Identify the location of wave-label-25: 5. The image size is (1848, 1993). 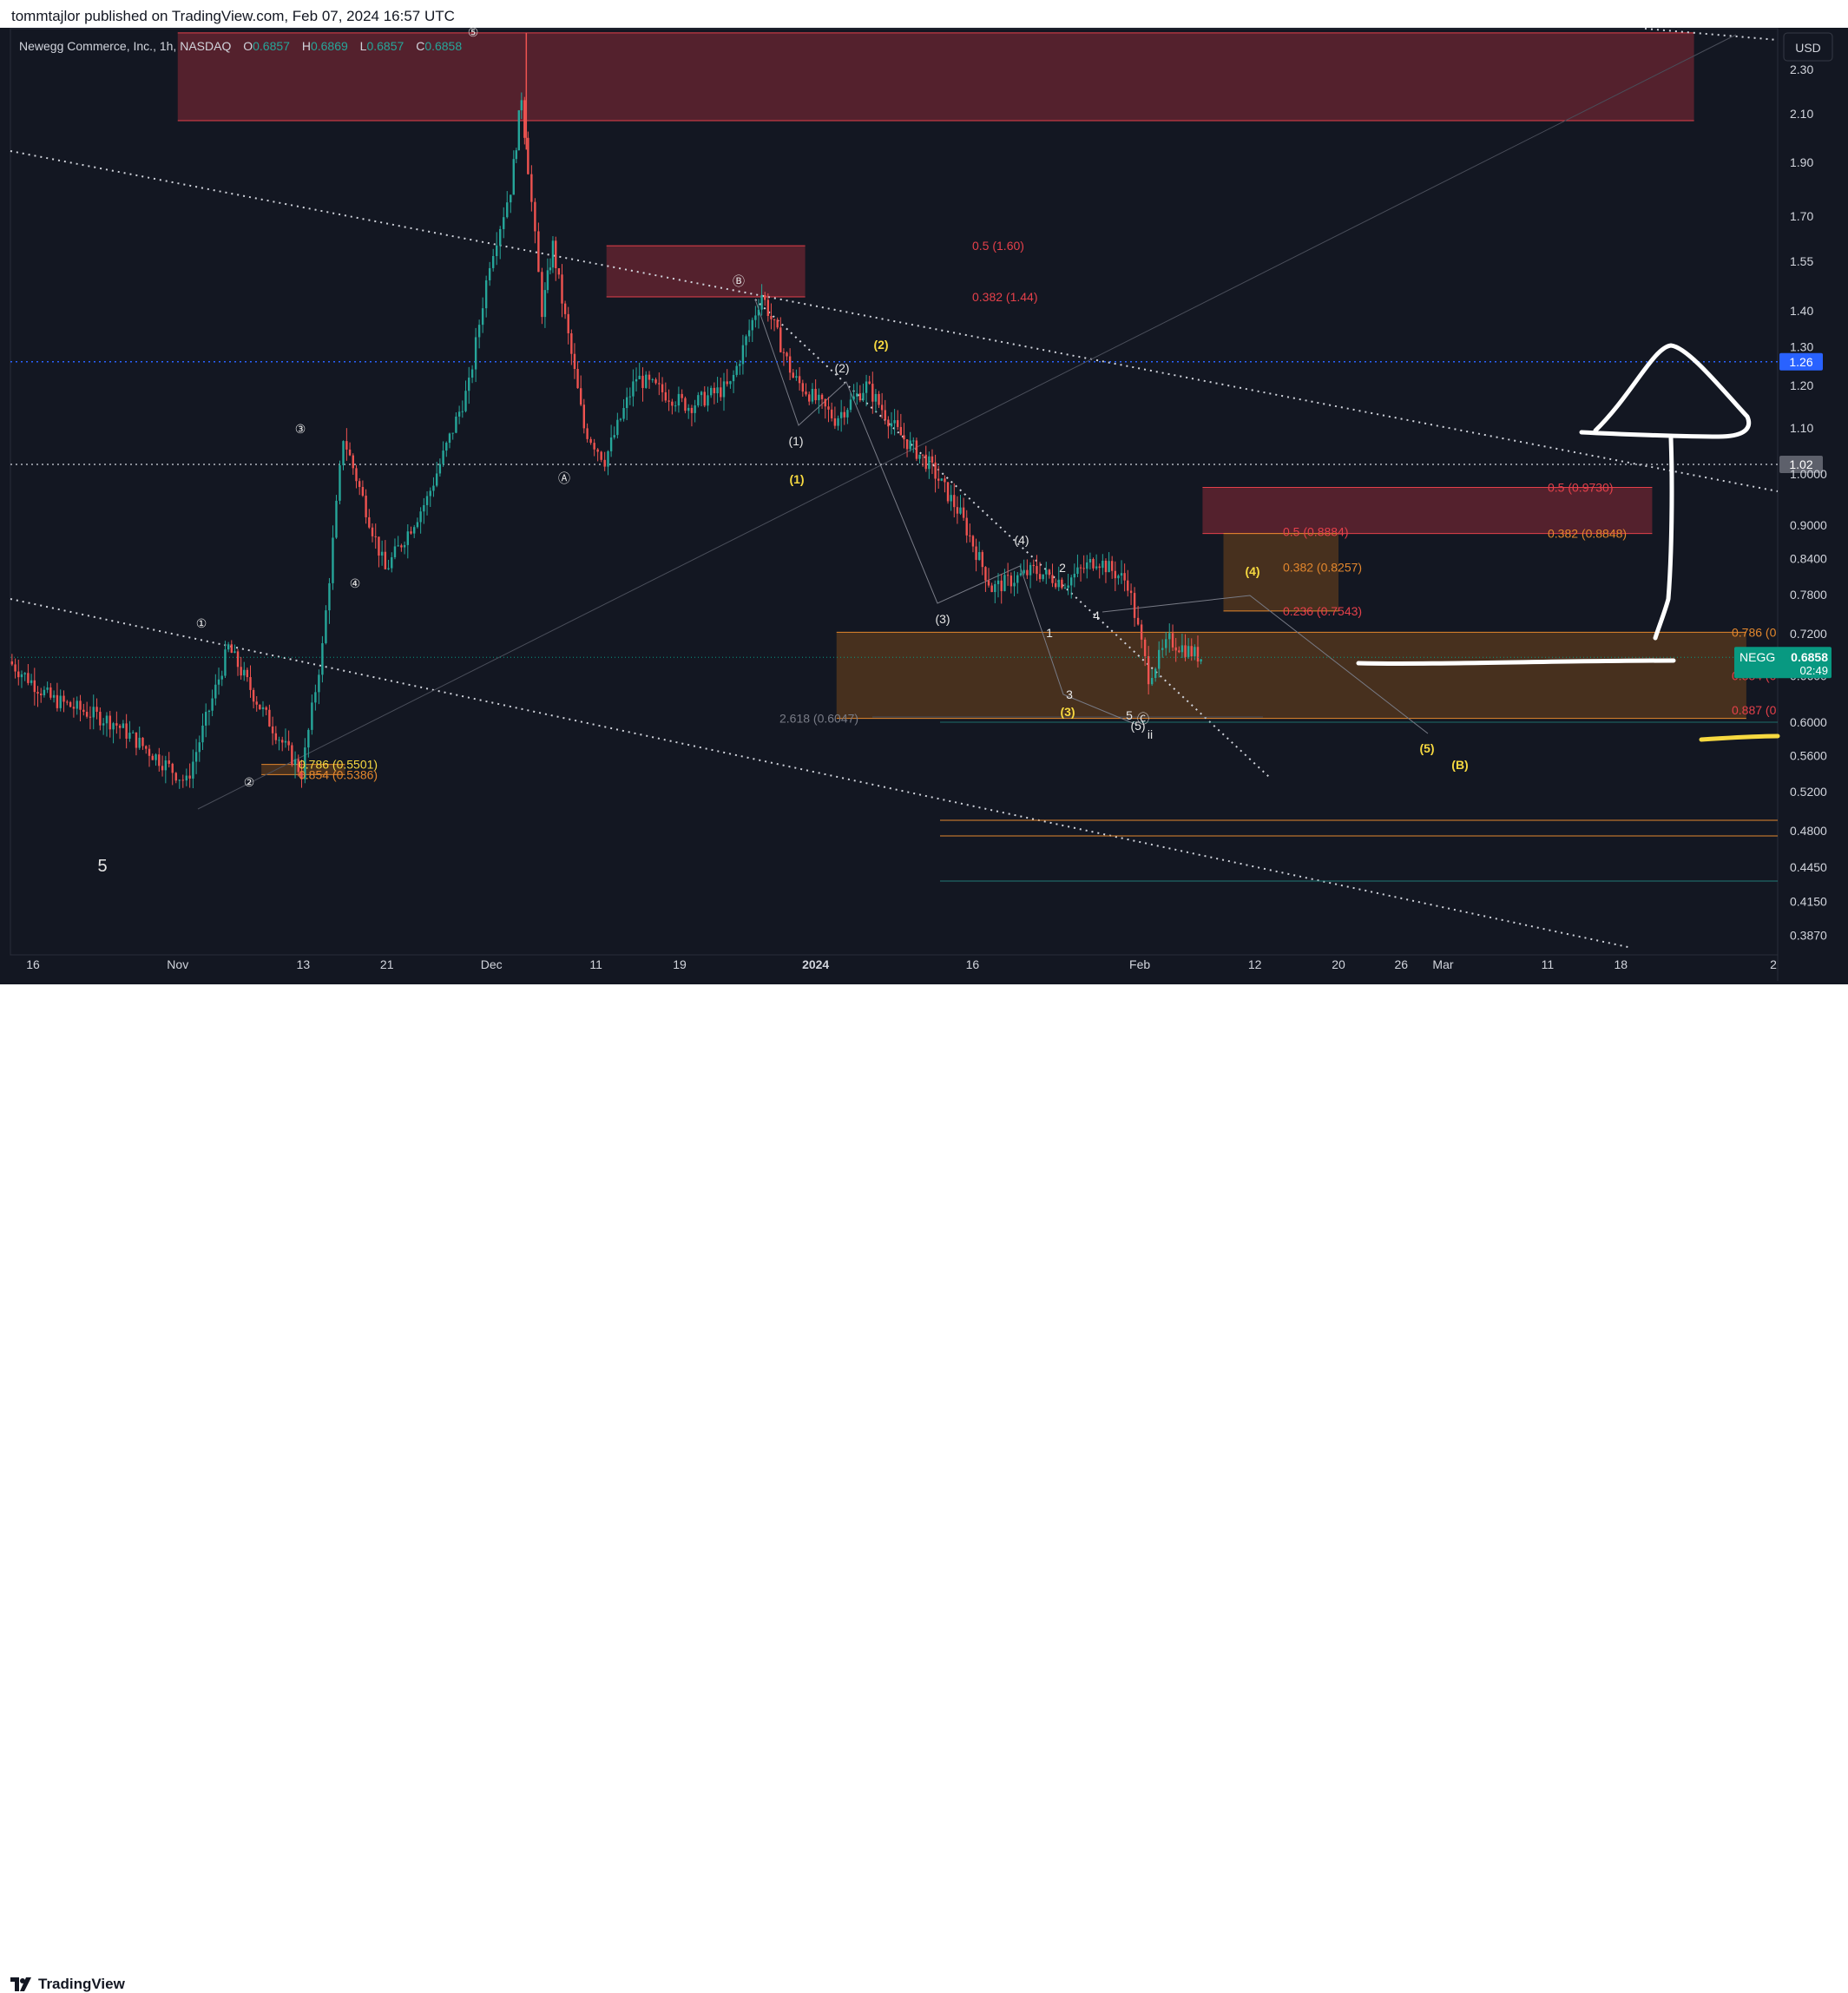
(102, 866).